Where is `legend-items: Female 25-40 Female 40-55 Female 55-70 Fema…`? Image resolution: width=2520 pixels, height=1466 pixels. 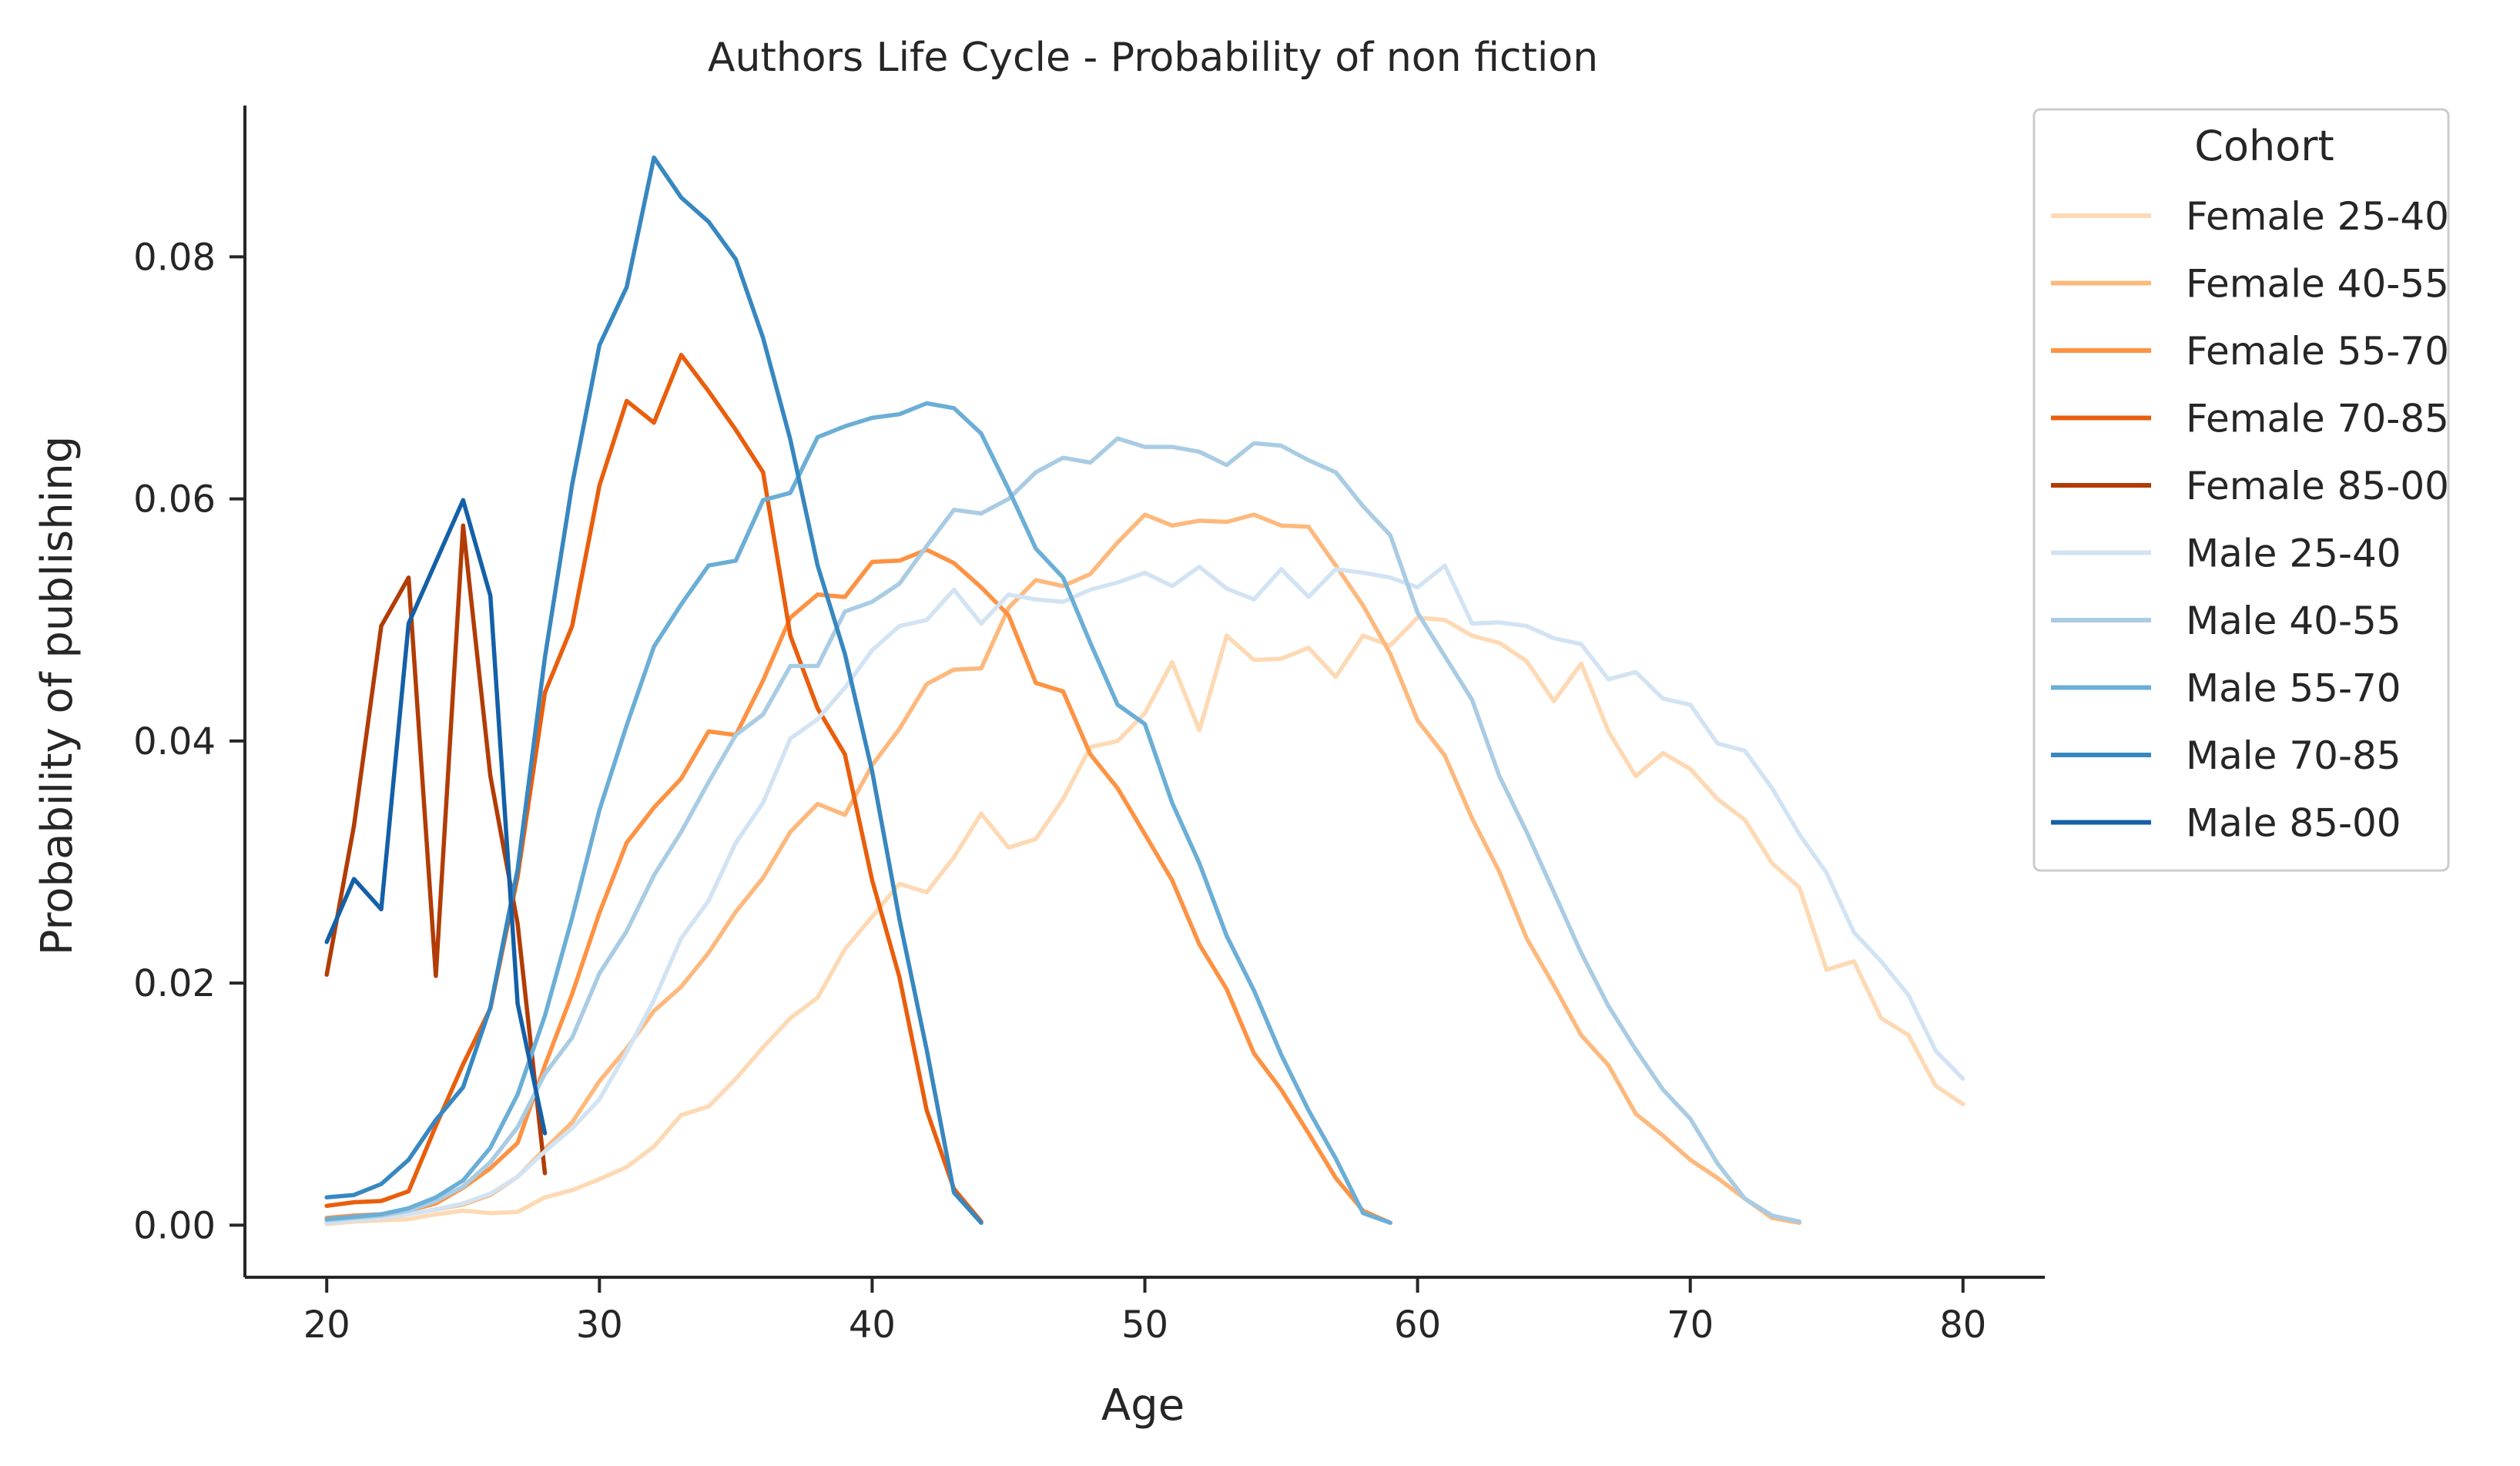
legend-items: Female 25-40 Female 40-55 Female 55-70 Fema… is located at coordinates (2250, 520).